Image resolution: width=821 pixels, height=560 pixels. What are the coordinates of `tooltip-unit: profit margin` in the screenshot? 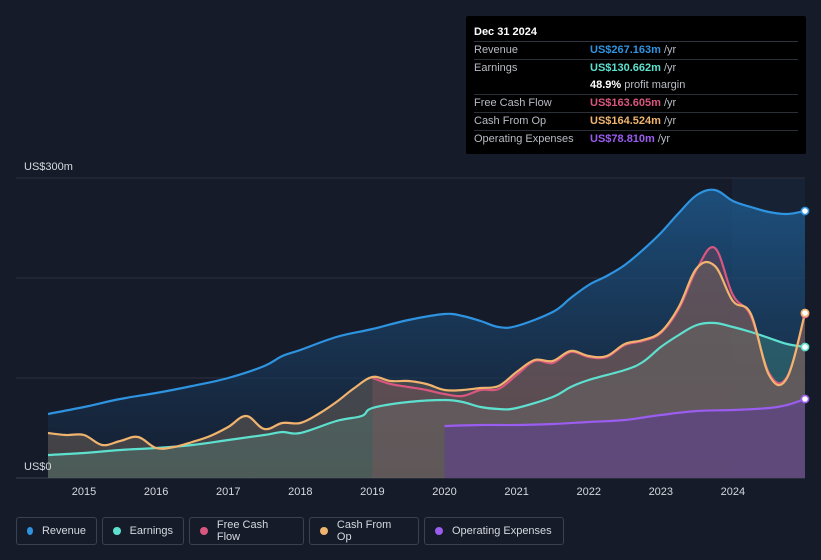 It's located at (655, 85).